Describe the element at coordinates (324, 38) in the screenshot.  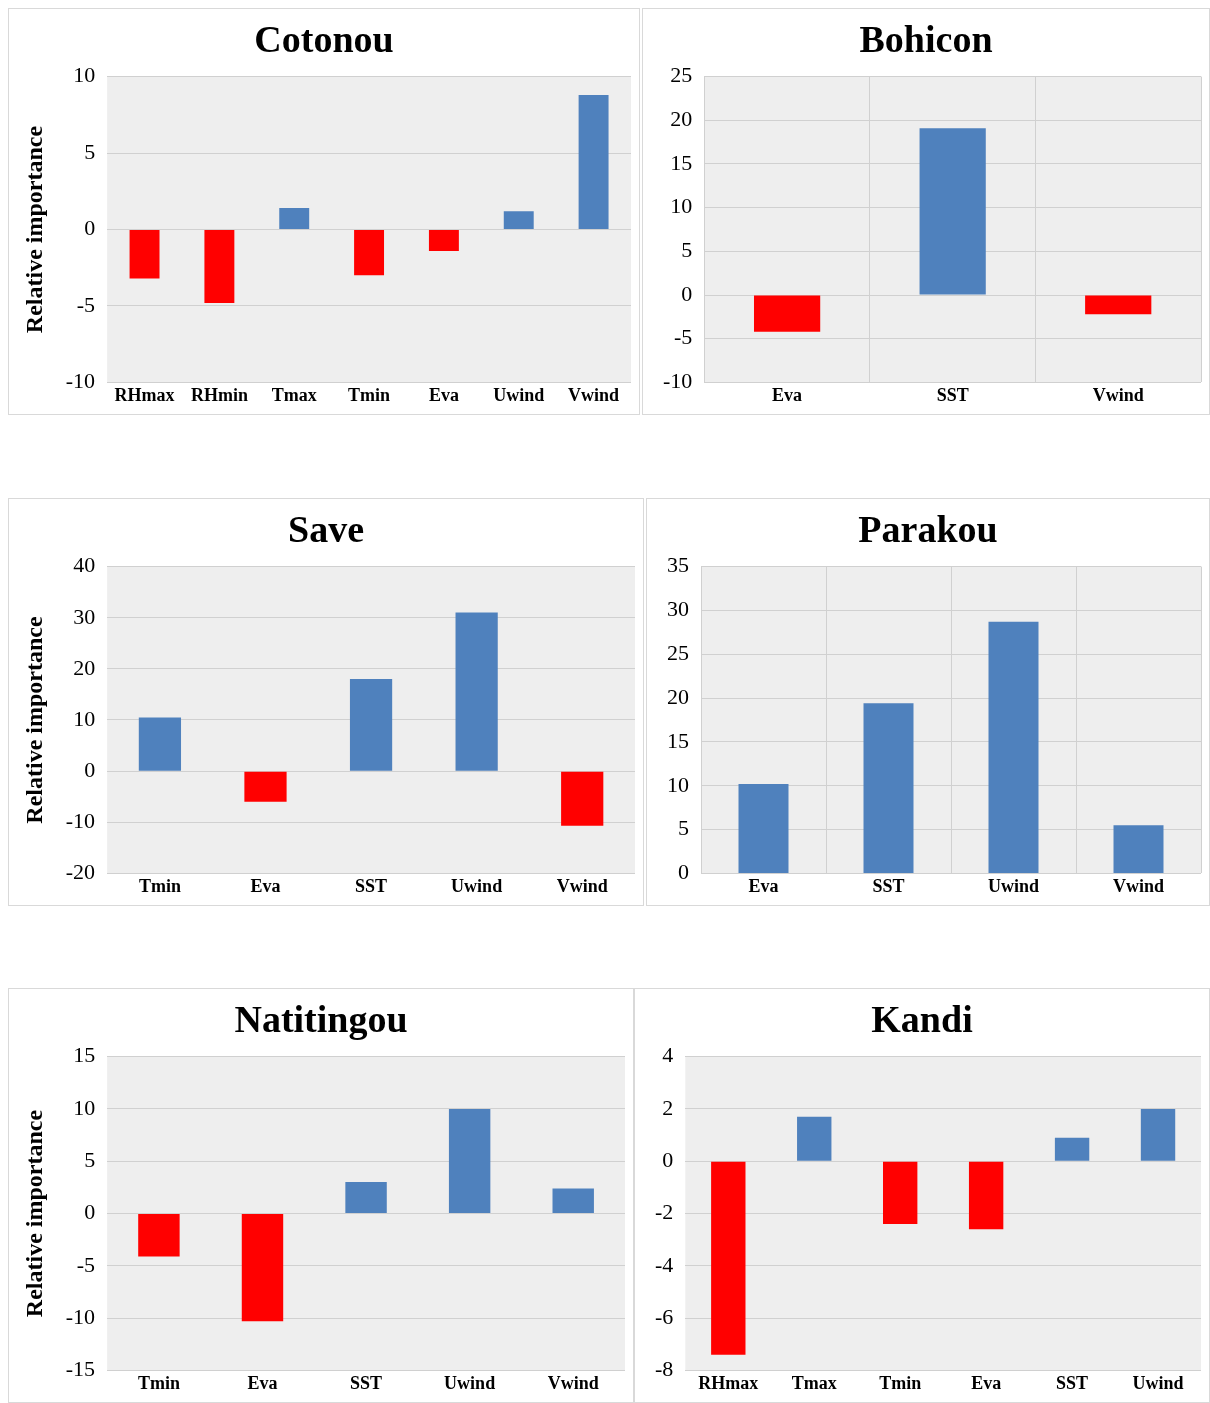
I see `chart-title: Cotonou` at that location.